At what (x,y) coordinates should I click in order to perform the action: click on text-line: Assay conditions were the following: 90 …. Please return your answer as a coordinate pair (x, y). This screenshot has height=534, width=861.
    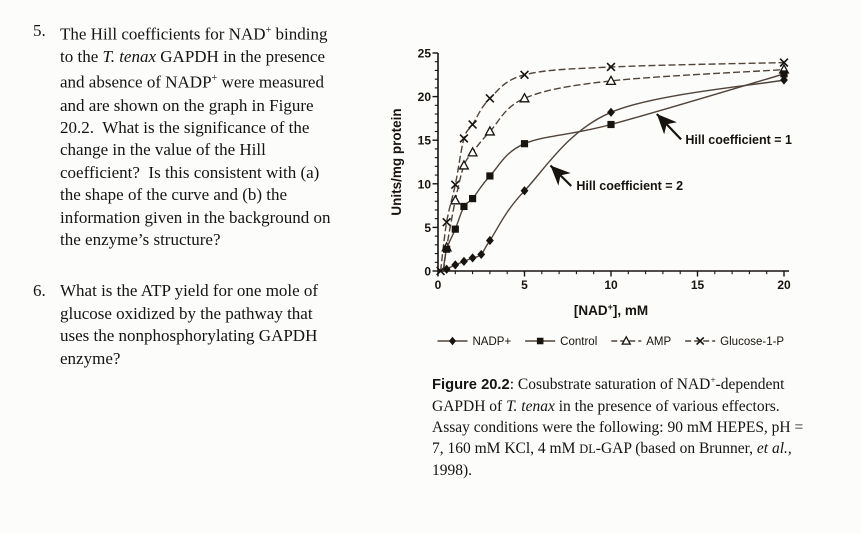
    Looking at the image, I should click on (639, 427).